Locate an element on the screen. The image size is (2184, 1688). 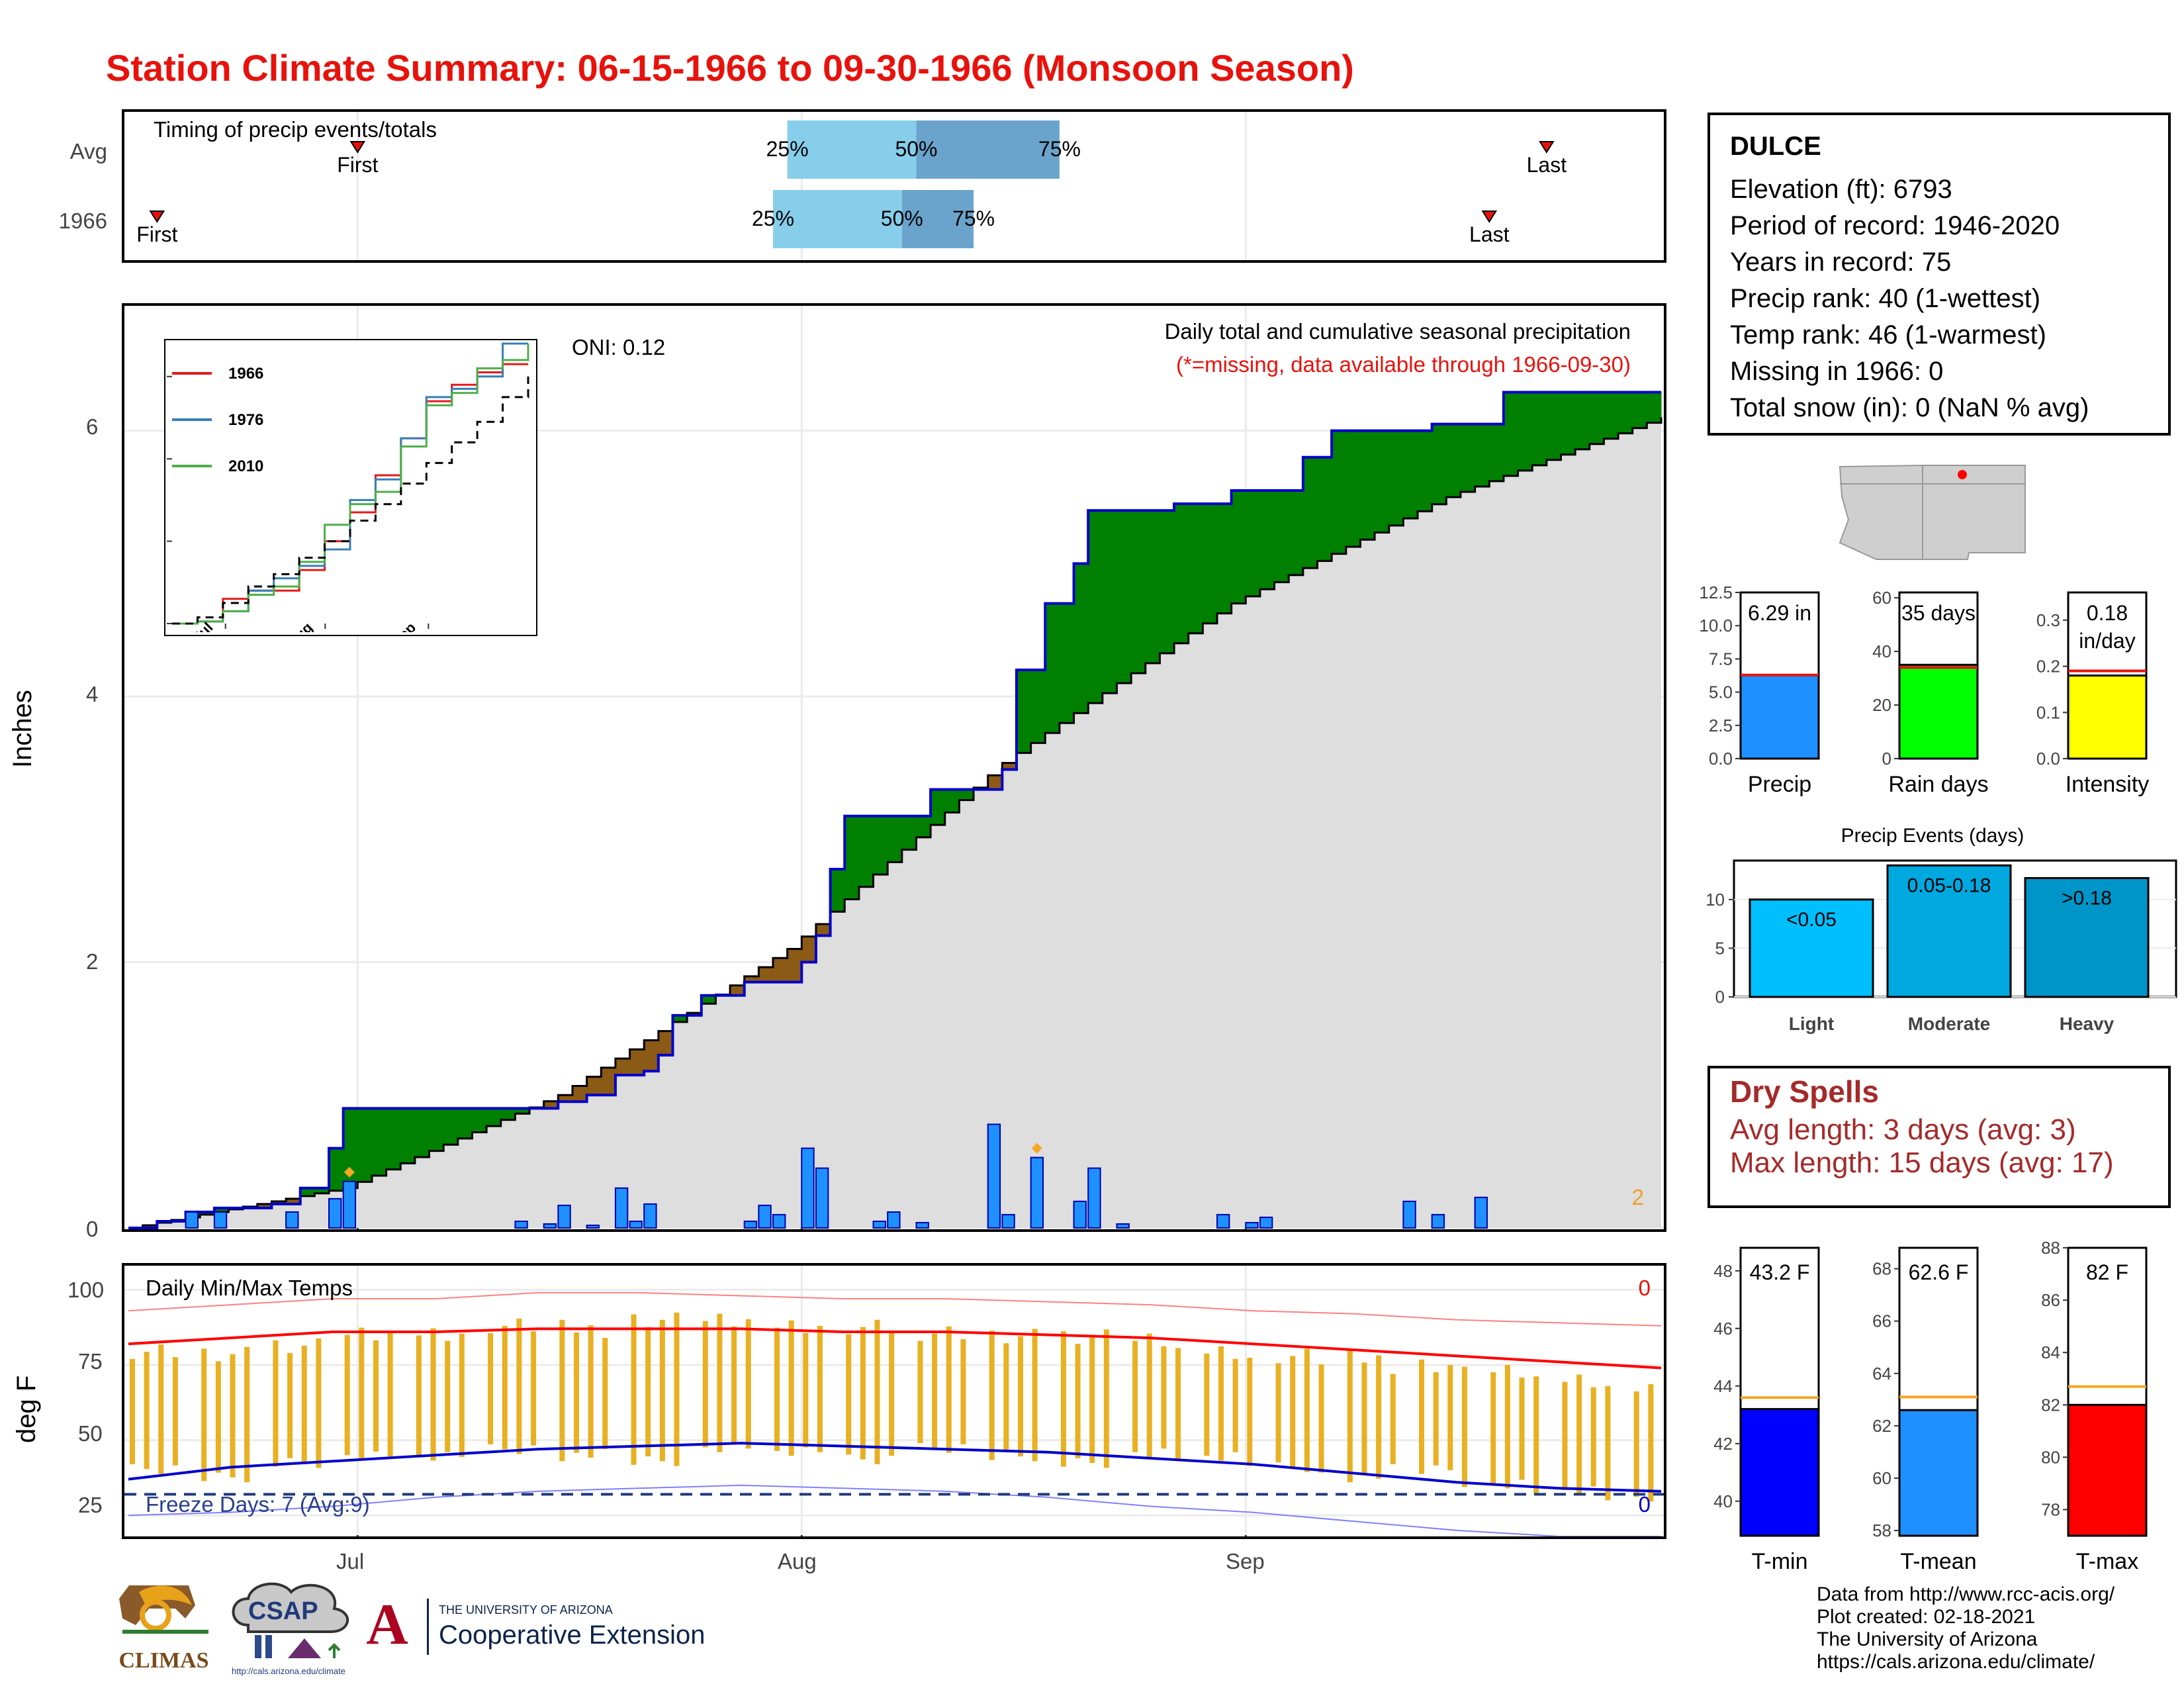
inset-series-average is located at coordinates (350, 500).